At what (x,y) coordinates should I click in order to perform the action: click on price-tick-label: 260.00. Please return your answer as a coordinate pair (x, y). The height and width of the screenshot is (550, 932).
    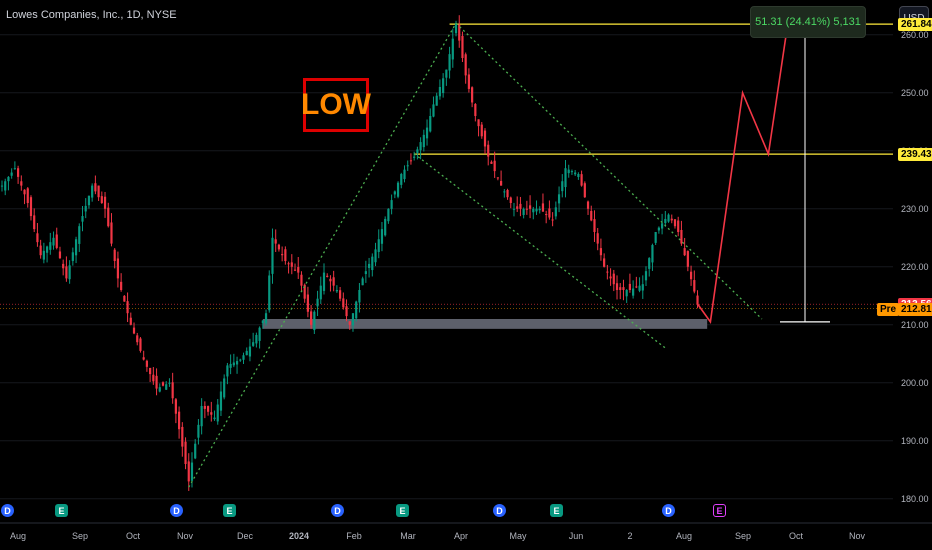
    Looking at the image, I should click on (915, 35).